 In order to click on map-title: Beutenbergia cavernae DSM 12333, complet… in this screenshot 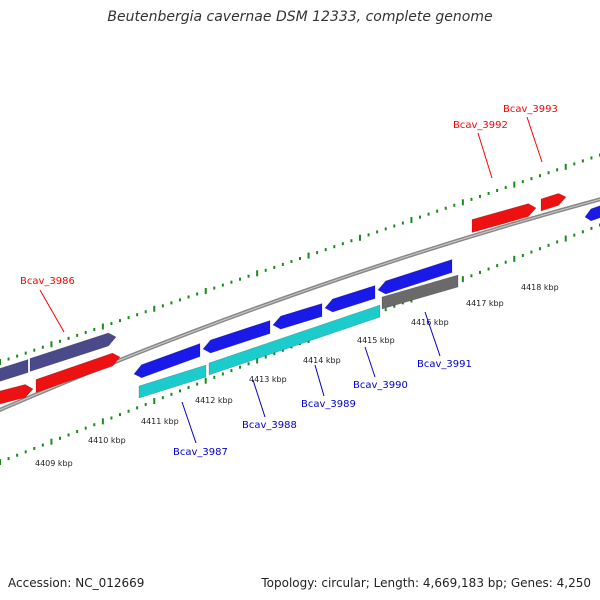, I will do `click(300, 17)`.